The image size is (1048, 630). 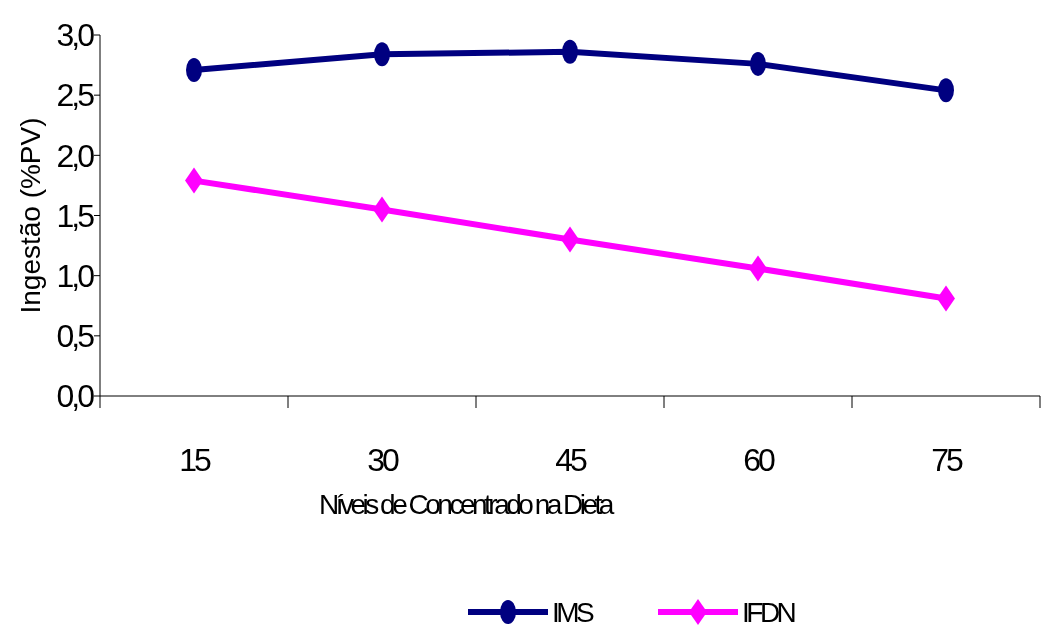 I want to click on x-tick-label: 15, so click(x=195, y=460).